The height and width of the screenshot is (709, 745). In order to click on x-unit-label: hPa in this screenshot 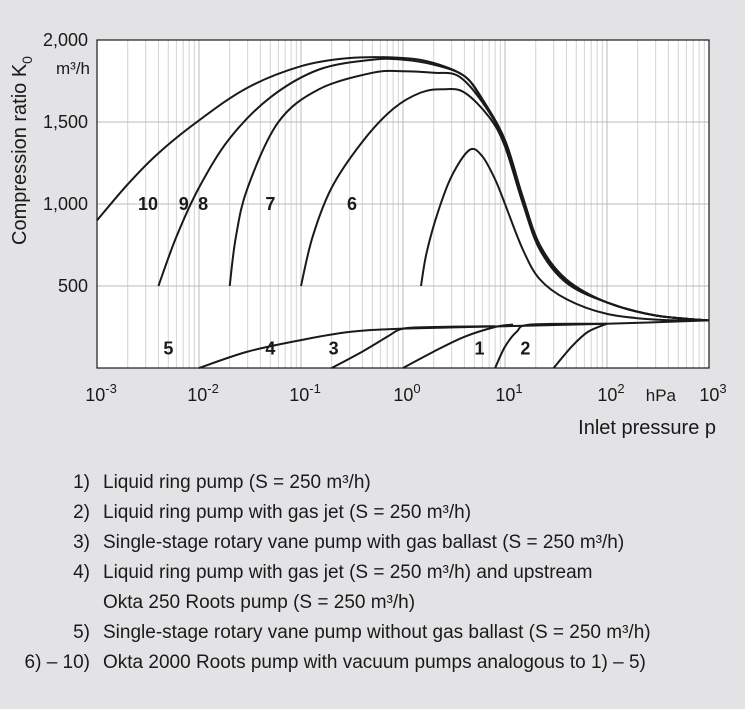, I will do `click(661, 395)`.